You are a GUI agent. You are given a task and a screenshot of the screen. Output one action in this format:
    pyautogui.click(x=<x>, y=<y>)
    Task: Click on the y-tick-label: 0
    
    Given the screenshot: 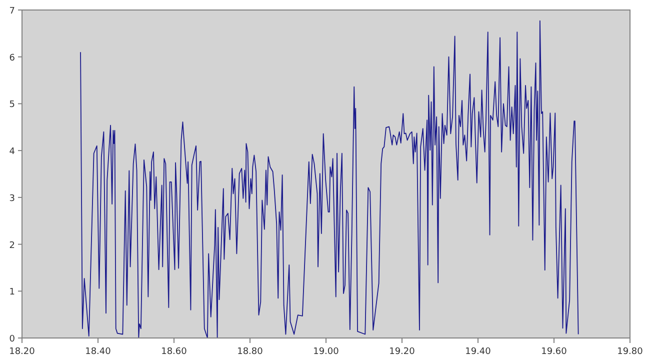 What is the action you would take?
    pyautogui.click(x=12, y=339)
    